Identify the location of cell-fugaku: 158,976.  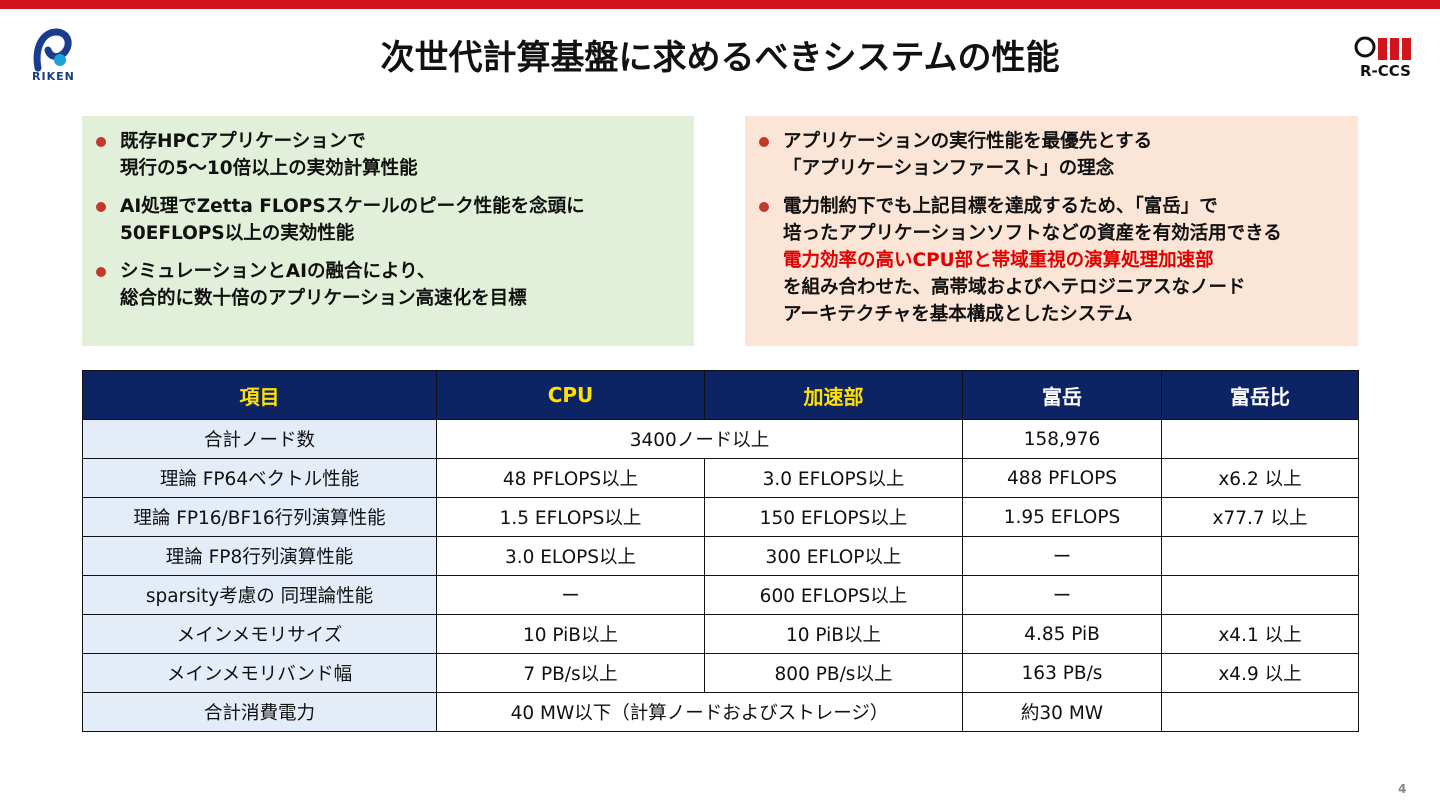
(1062, 439).